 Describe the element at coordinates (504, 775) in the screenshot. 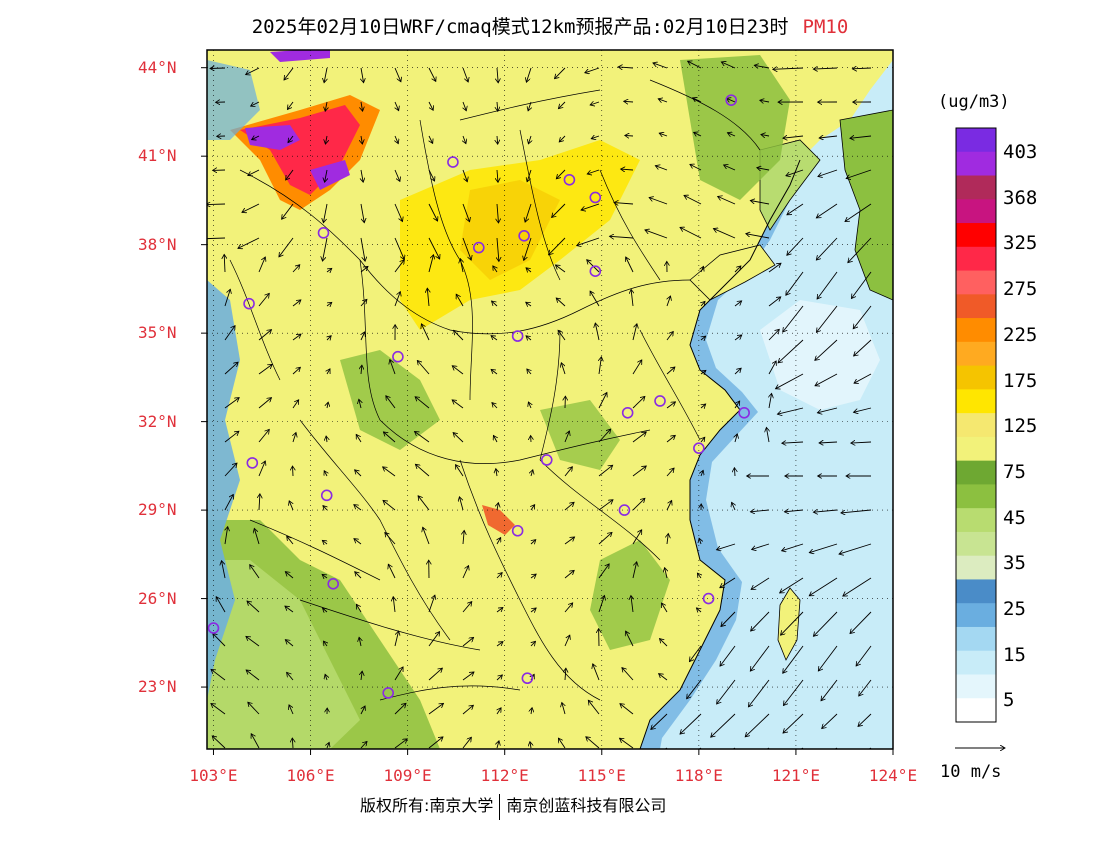

I see `lon-label: 112°E` at that location.